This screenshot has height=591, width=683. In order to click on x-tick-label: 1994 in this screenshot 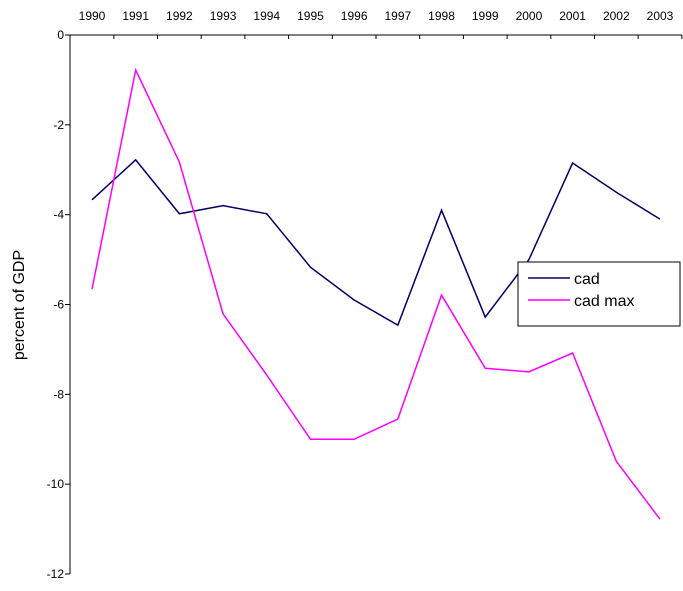, I will do `click(266, 16)`.